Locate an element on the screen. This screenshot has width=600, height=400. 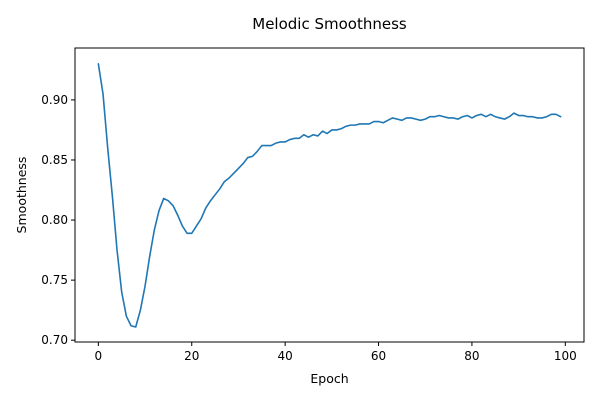
y-tick-label: 0.90 is located at coordinates (54, 100).